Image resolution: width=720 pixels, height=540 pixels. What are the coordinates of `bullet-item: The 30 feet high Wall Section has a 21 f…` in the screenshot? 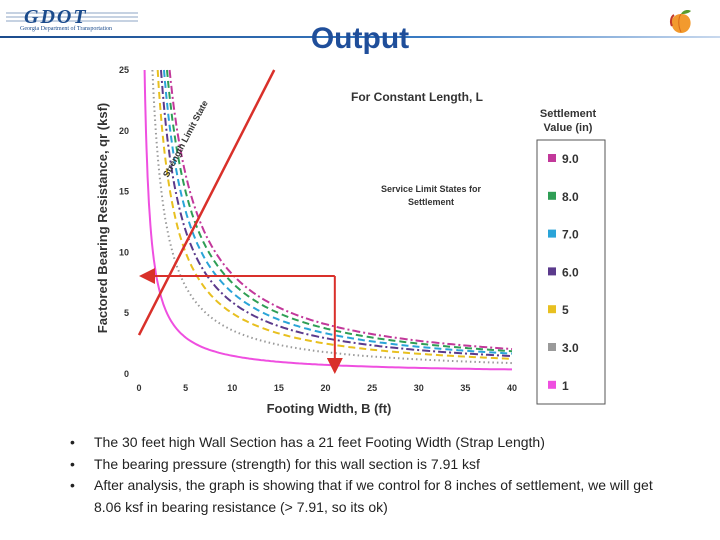 It's located at (370, 443).